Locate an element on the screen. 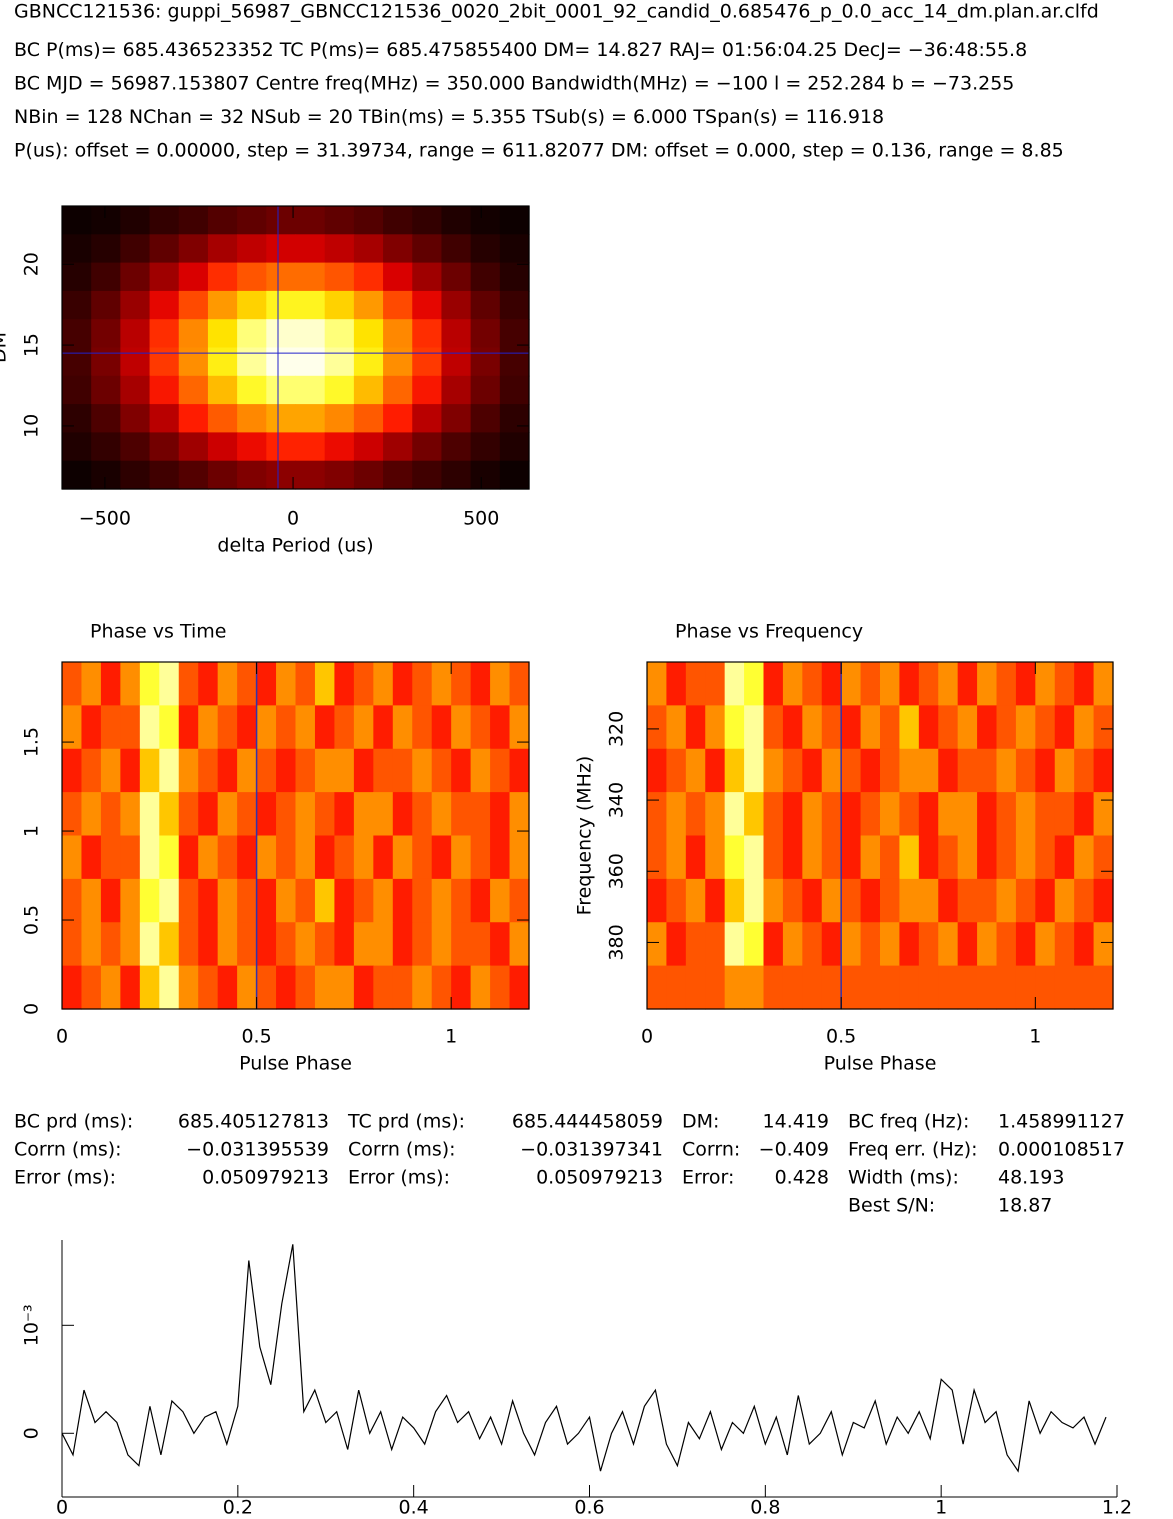  panel-title: Phase vs Frequency is located at coordinates (769, 632).